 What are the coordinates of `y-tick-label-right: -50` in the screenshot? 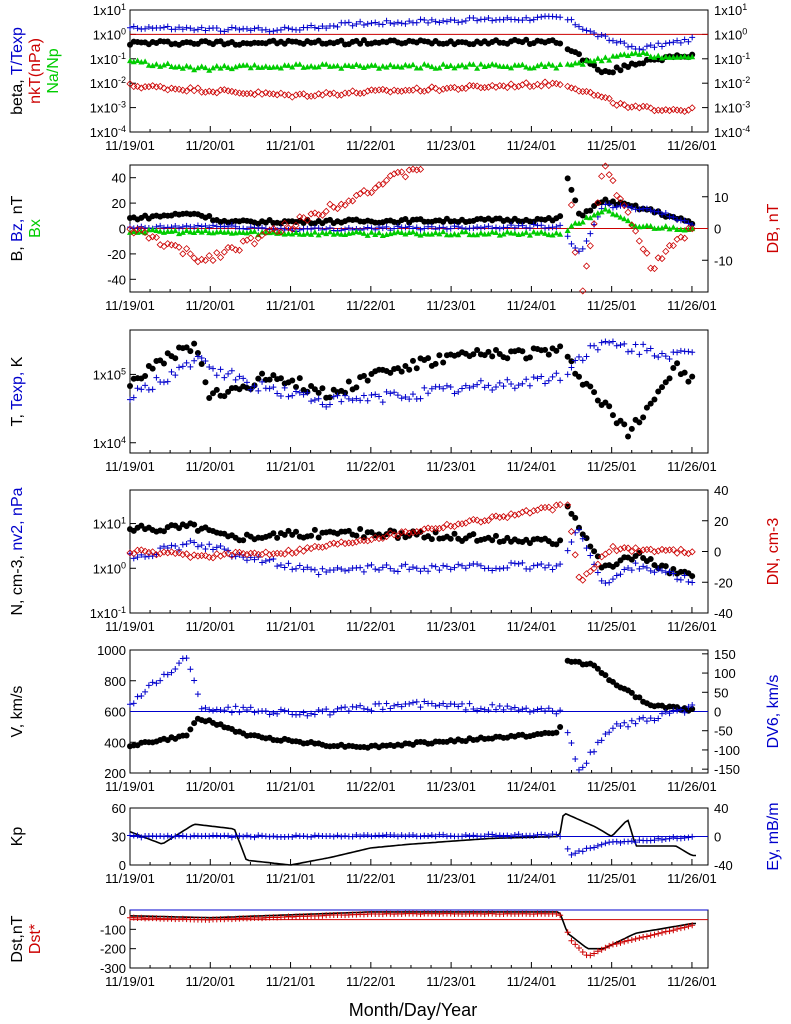 It's located at (723, 731).